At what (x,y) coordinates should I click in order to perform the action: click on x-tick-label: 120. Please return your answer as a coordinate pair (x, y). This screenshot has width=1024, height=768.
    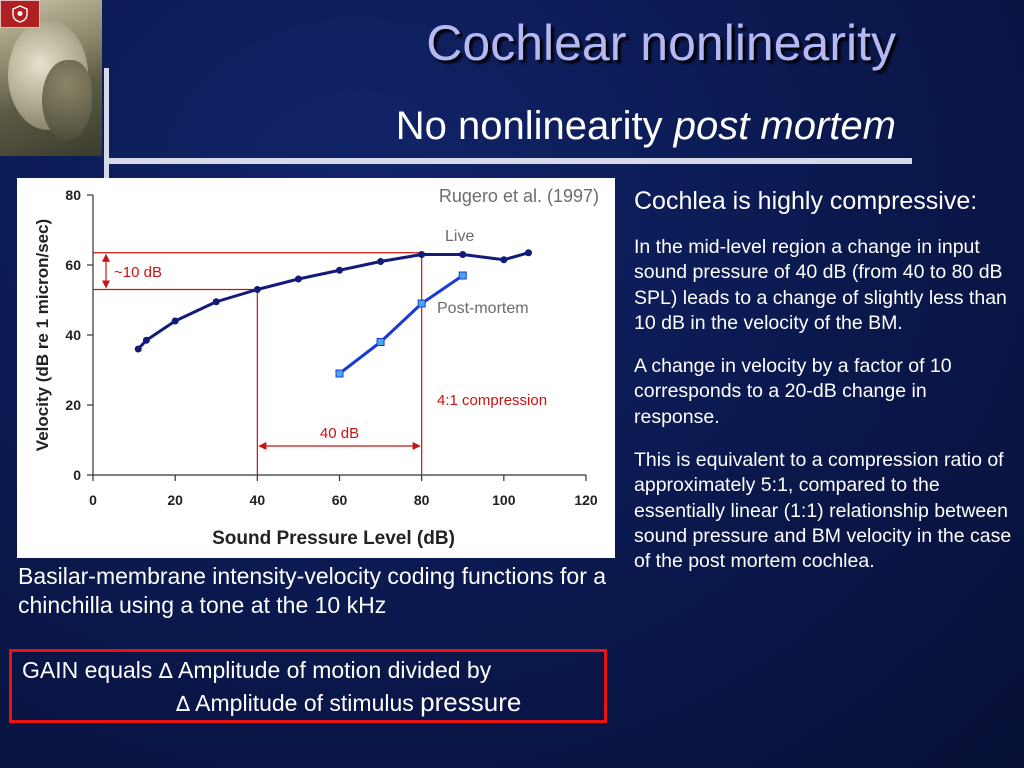
    Looking at the image, I should click on (586, 500).